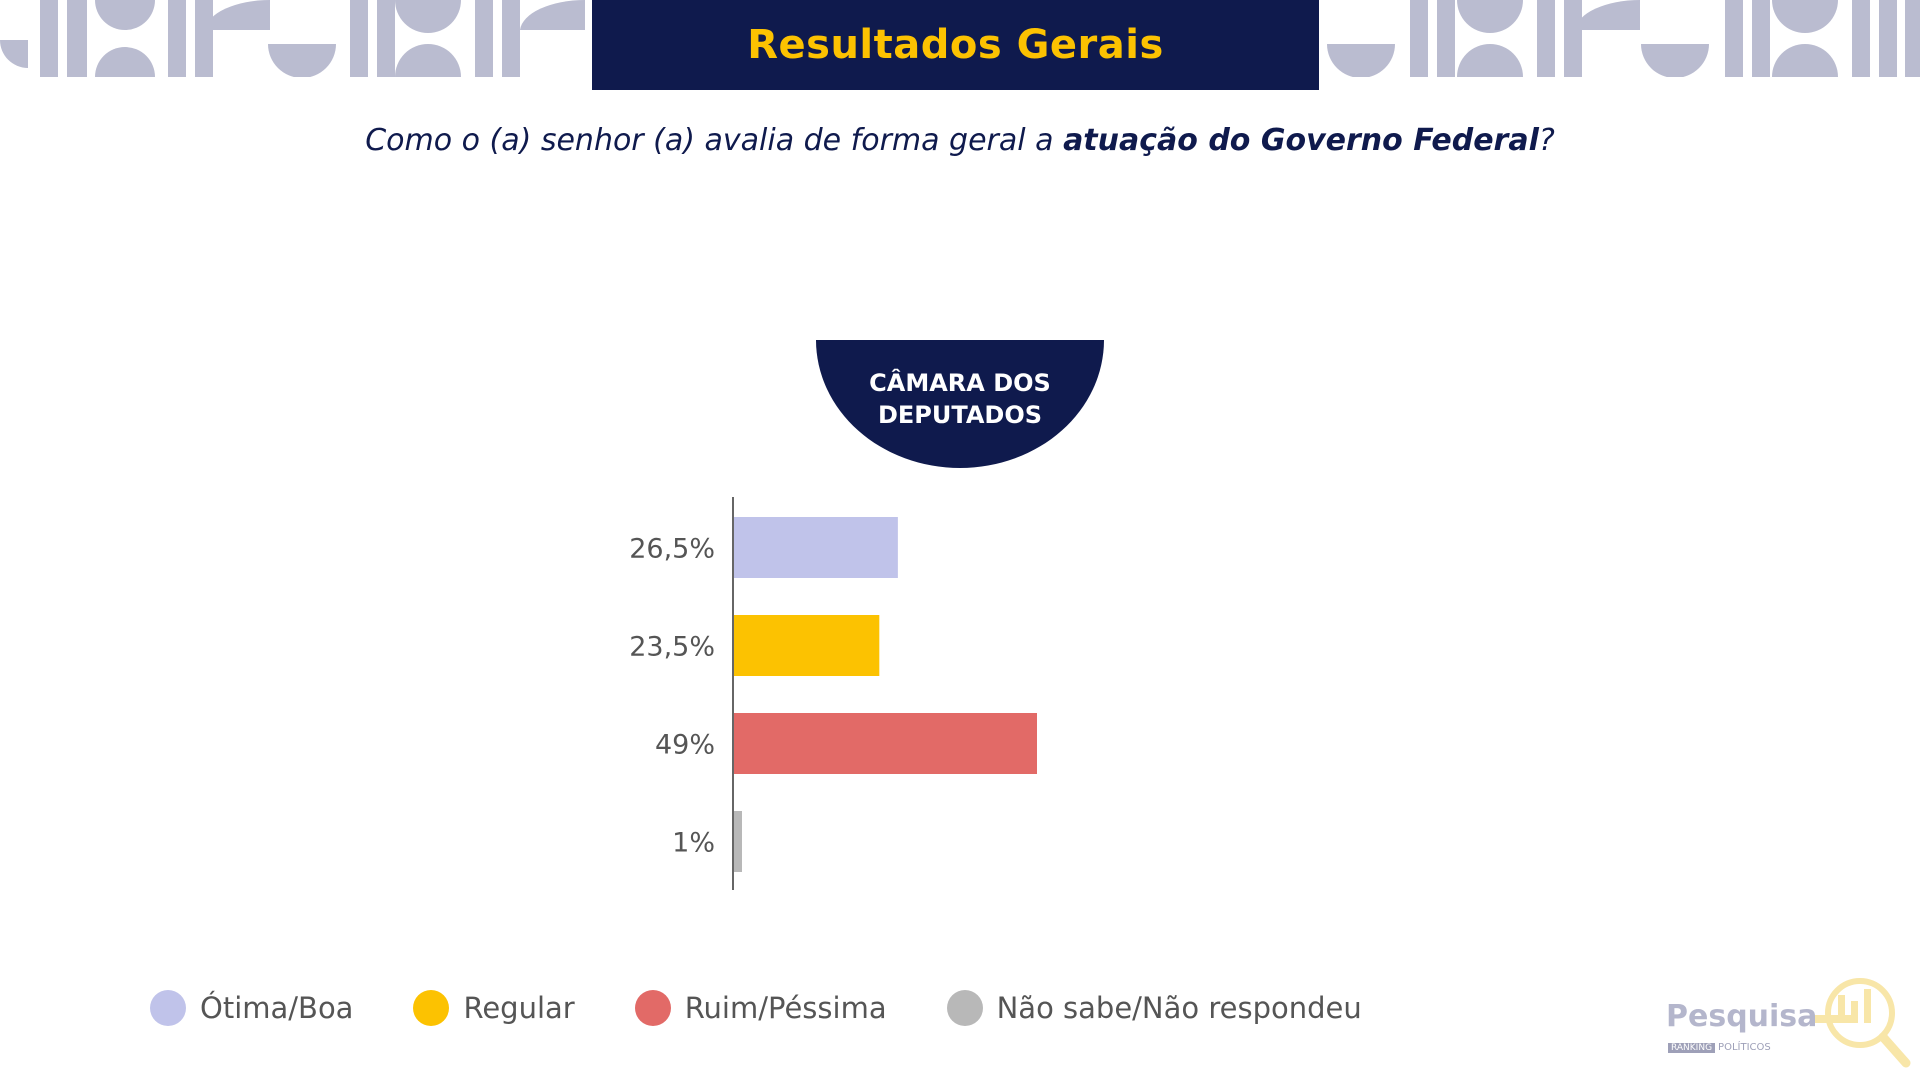 This screenshot has height=1080, width=1920. I want to click on page-title: Resultados Gerais, so click(955, 45).